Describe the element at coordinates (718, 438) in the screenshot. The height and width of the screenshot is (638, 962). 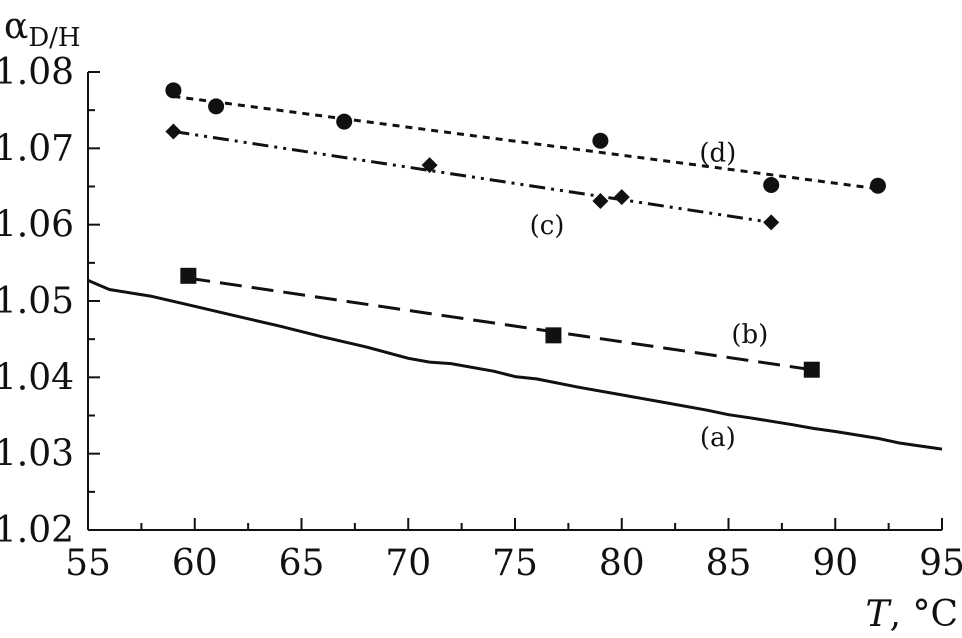
I see `series-a-label: (a)` at that location.